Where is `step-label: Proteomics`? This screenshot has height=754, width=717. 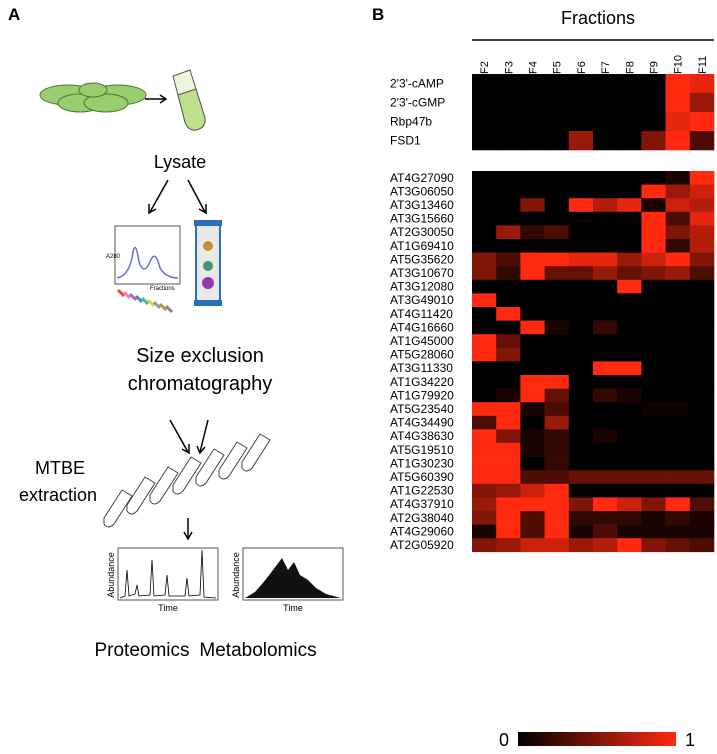
step-label: Proteomics is located at coordinates (141, 650).